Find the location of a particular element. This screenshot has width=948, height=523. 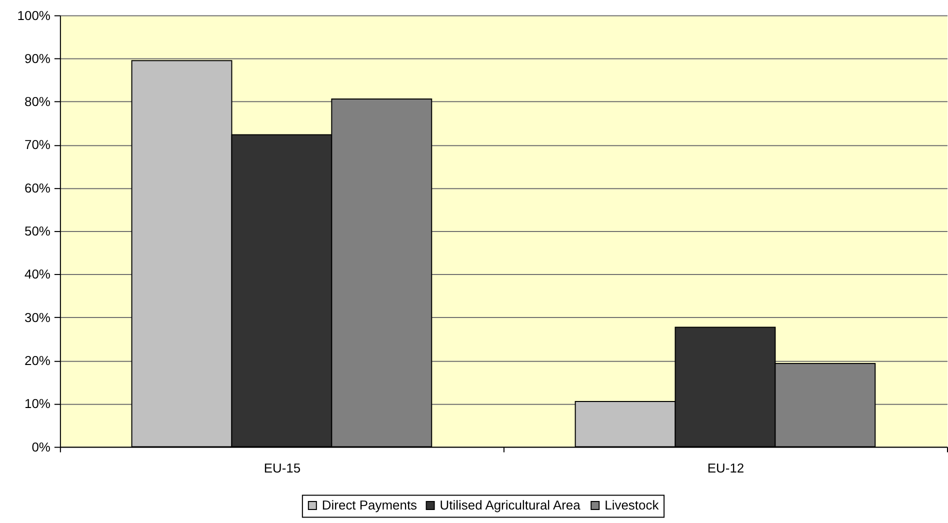

y-tick-label: 80% is located at coordinates (37, 102).